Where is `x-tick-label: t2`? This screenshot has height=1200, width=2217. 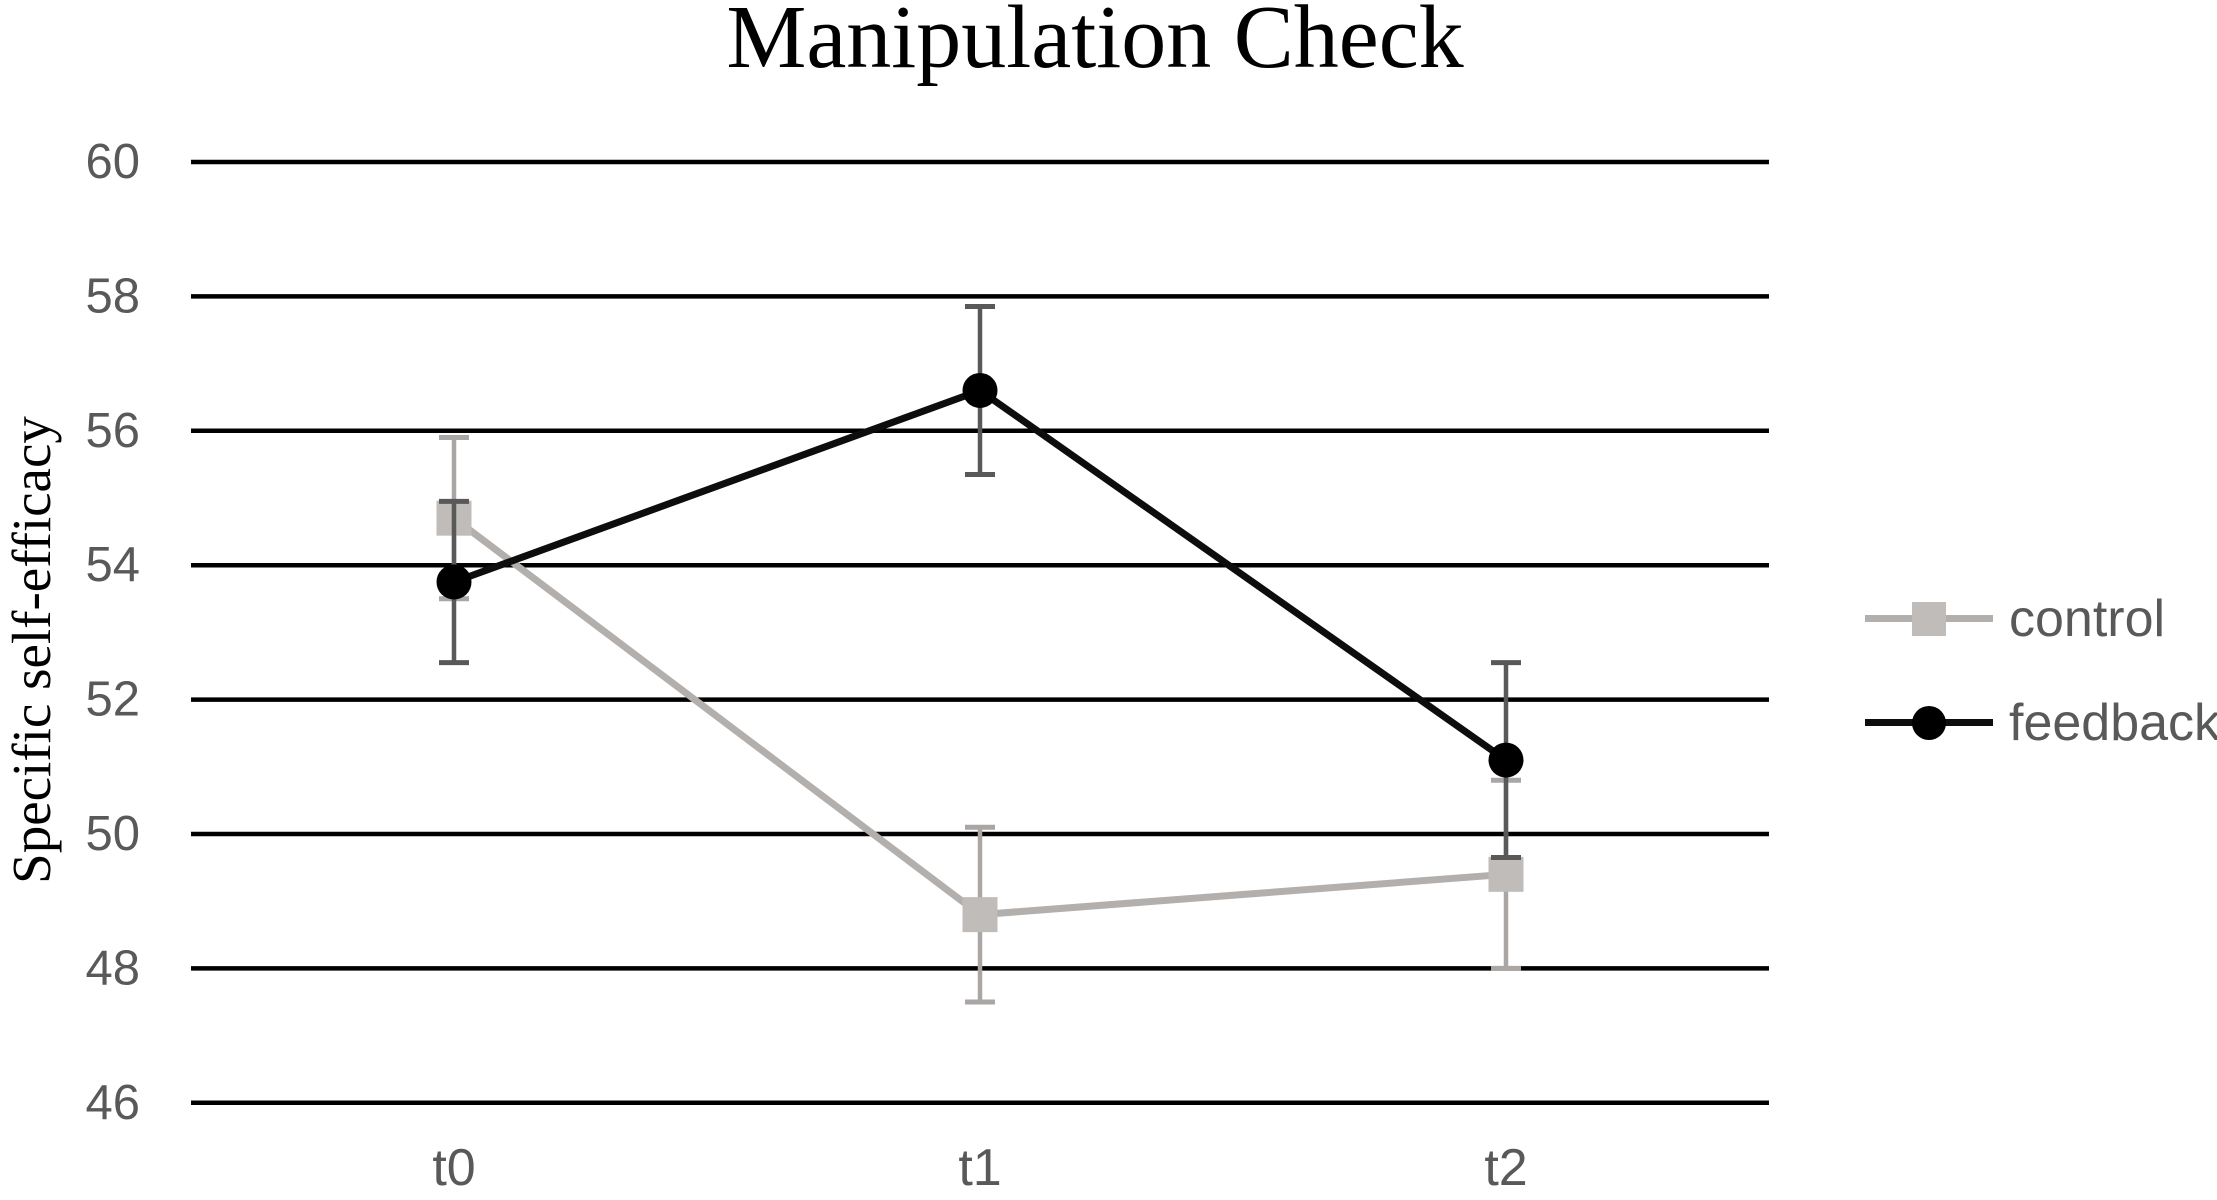 x-tick-label: t2 is located at coordinates (1505, 1168).